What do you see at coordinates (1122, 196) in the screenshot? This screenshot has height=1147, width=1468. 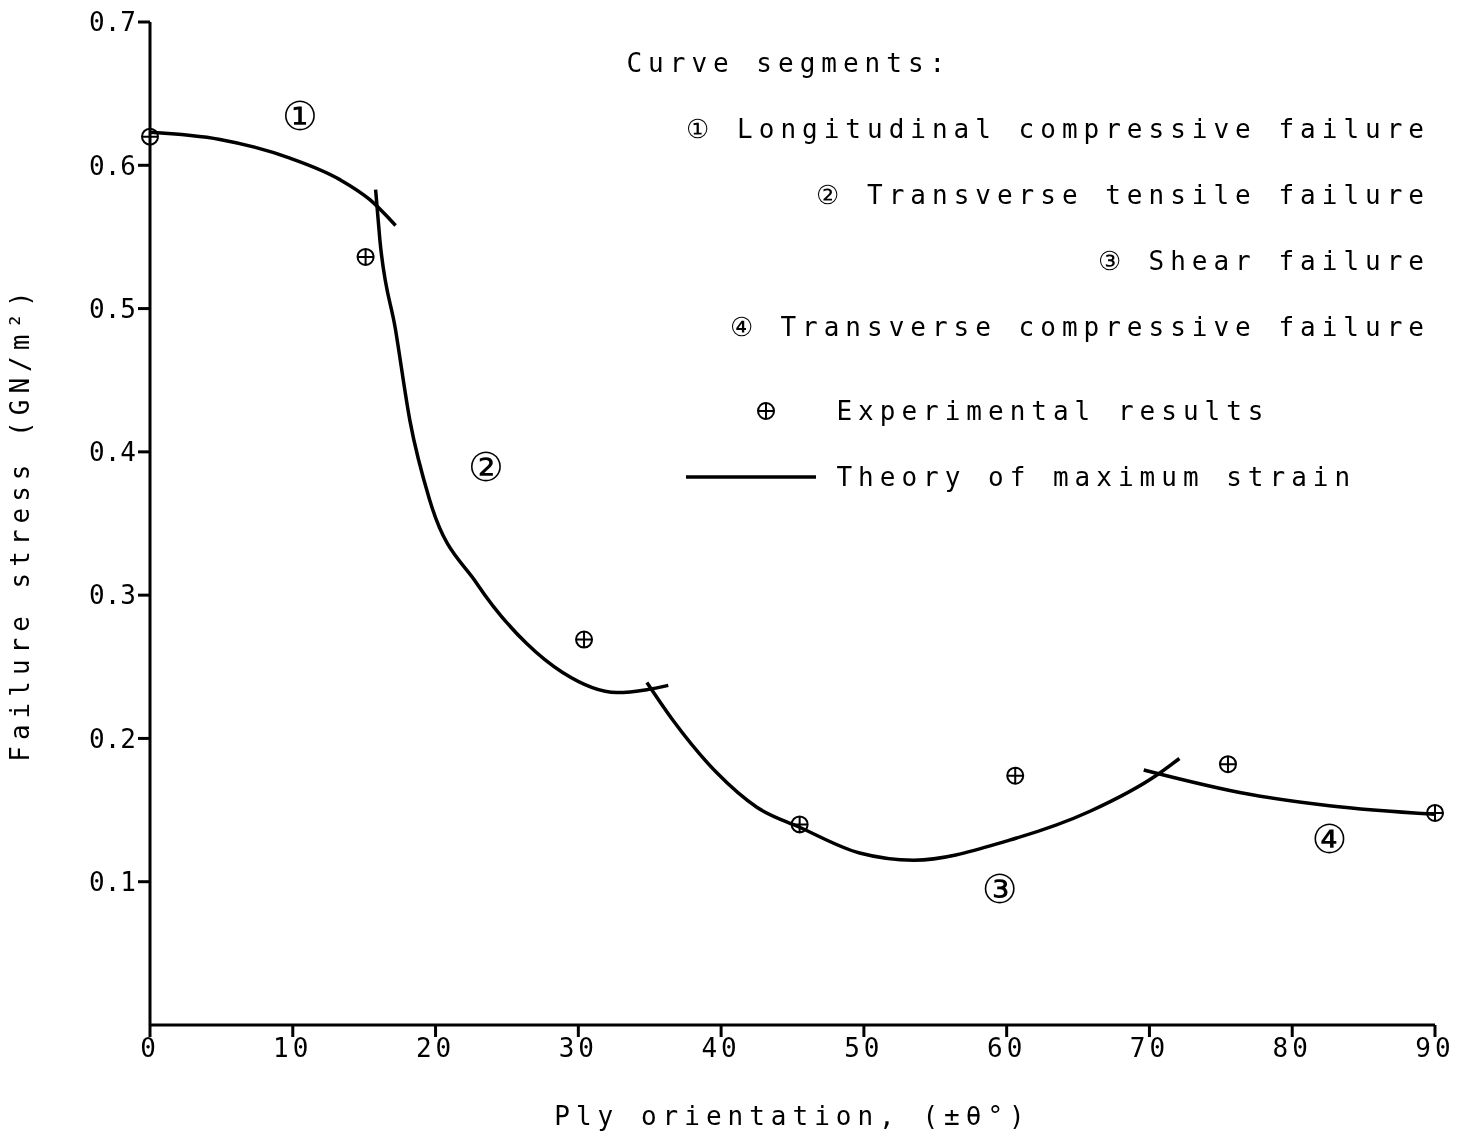 I see `annotation: ② Transverse tensile failure` at bounding box center [1122, 196].